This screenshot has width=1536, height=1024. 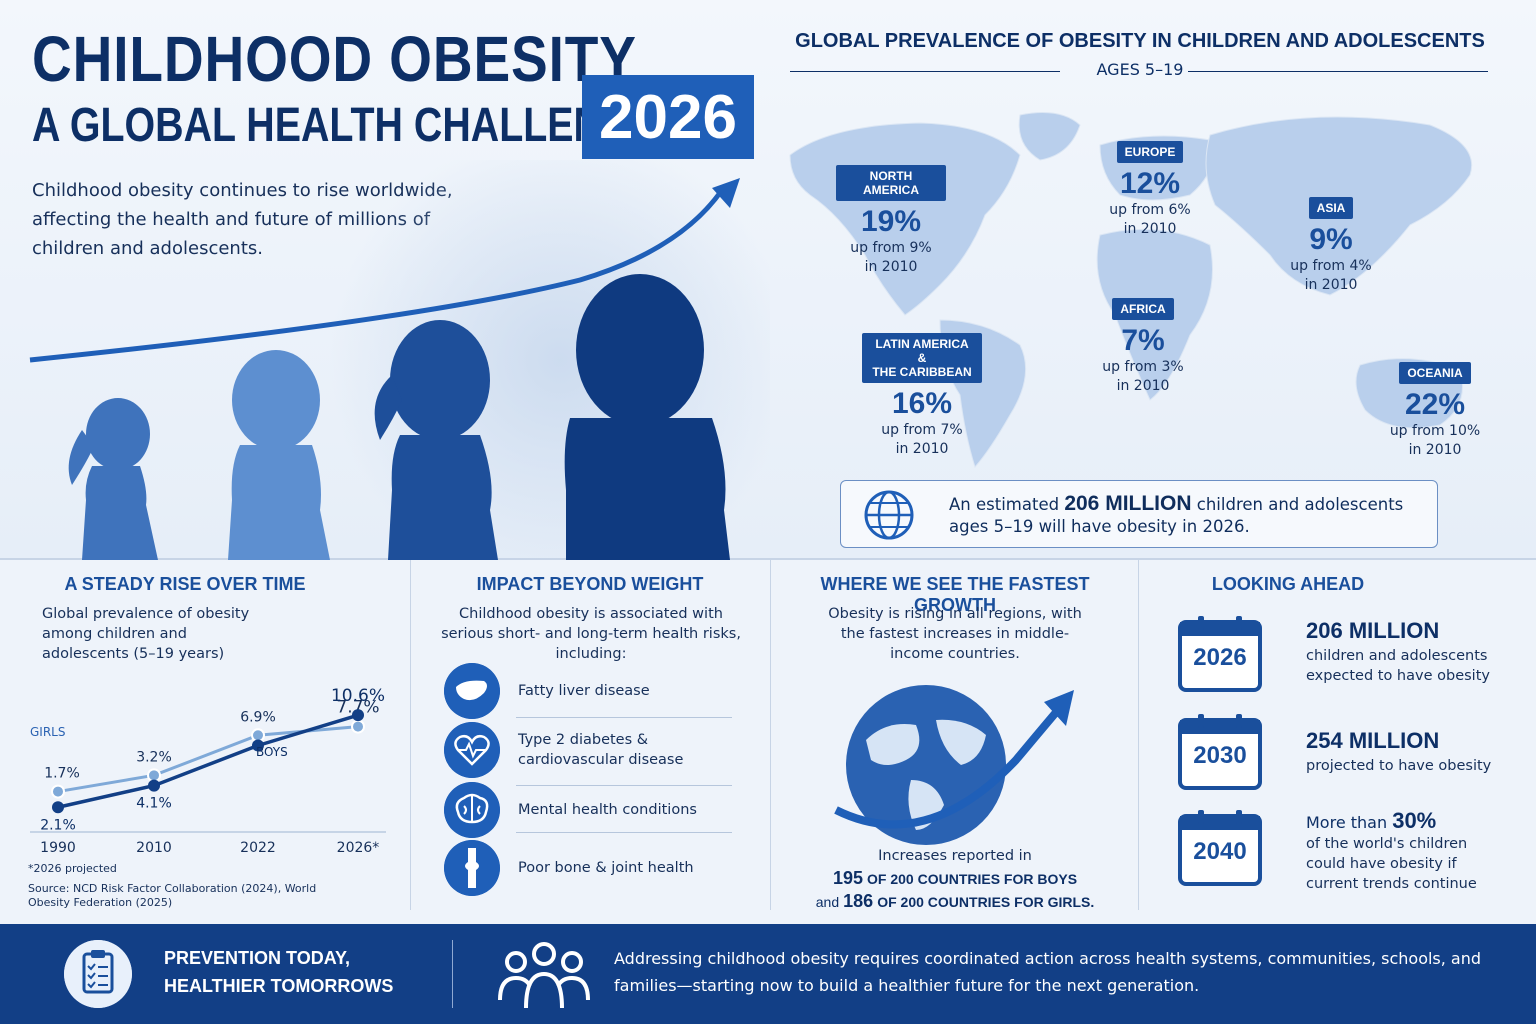 I want to click on region-tag: LATIN AMERICA & THE CARIBBEAN, so click(x=922, y=358).